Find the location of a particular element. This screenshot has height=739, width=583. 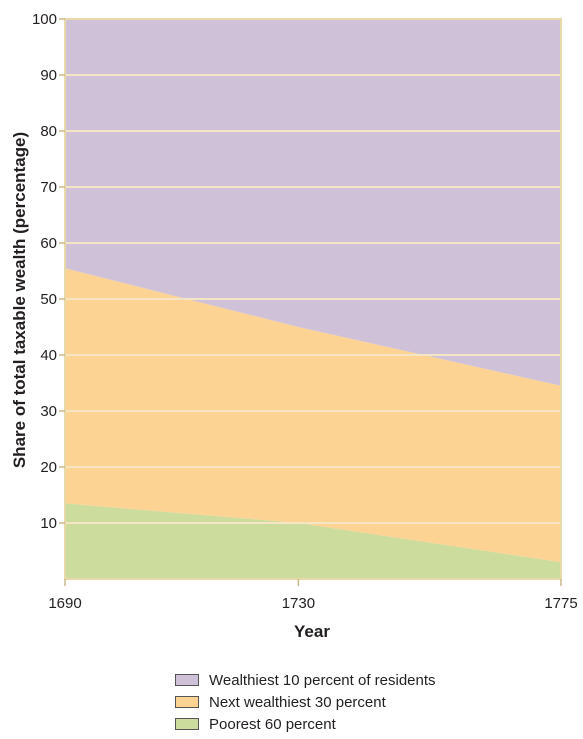

y-tick-labels: 10 20 30 40 50 60 70 80 90 100 is located at coordinates (48, 271).